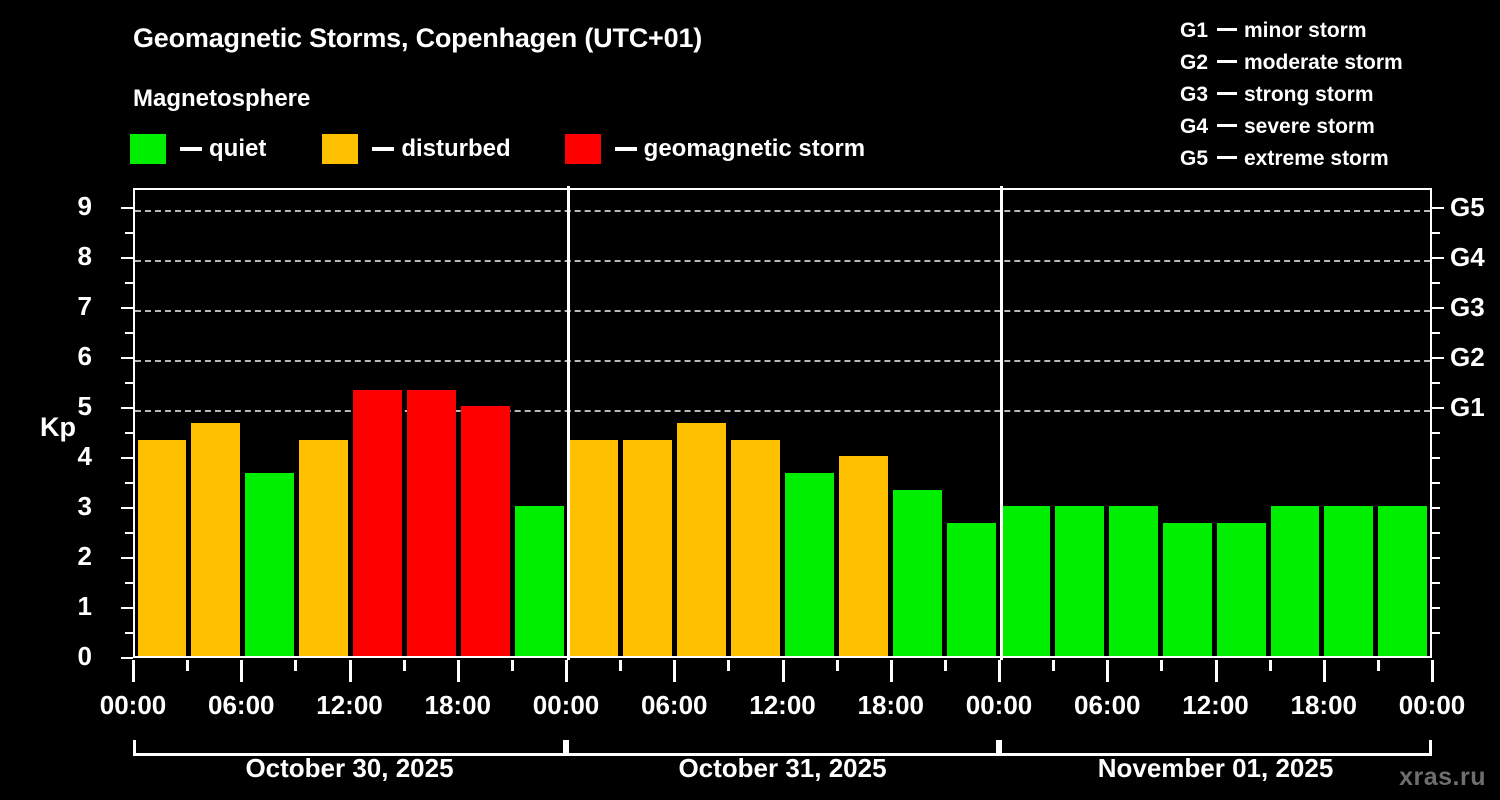  What do you see at coordinates (58, 427) in the screenshot?
I see `y-axis-label: Kp` at bounding box center [58, 427].